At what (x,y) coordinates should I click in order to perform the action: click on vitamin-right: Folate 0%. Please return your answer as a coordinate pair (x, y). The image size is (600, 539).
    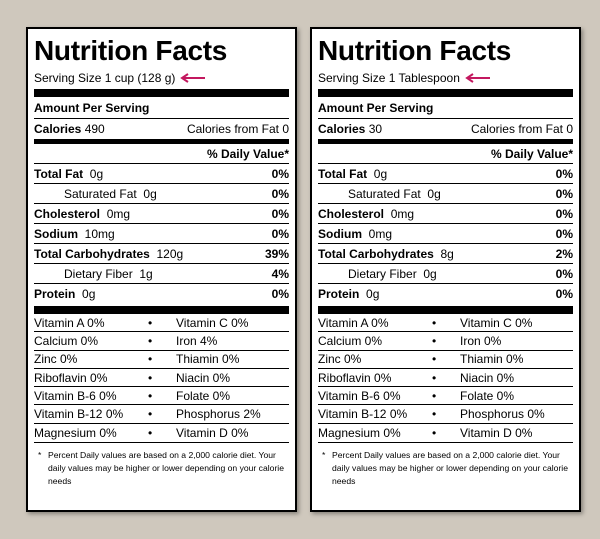
    Looking at the image, I should click on (203, 395).